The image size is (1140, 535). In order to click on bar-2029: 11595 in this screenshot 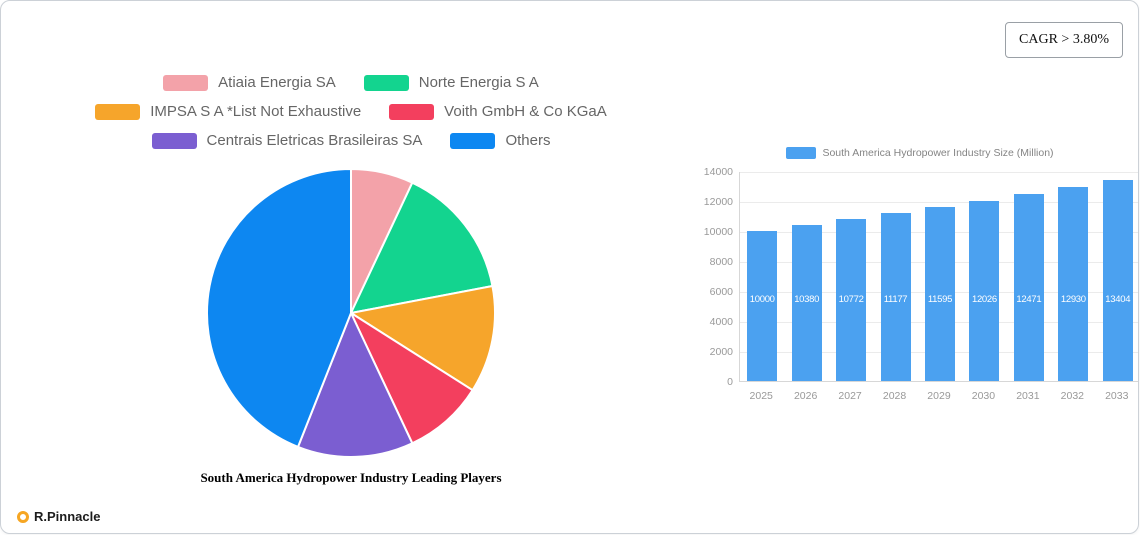, I will do `click(940, 294)`.